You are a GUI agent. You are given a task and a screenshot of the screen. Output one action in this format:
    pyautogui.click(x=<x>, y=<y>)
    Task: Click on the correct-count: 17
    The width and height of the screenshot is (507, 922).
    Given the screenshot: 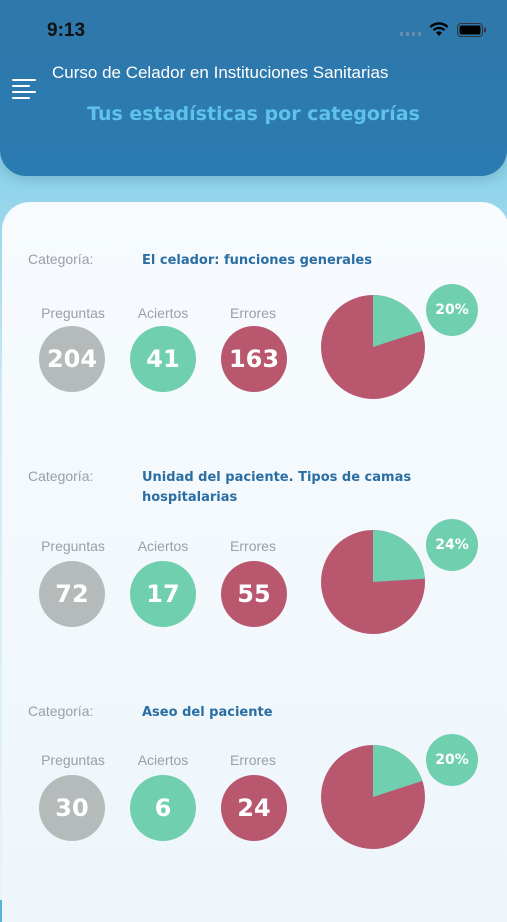 What is the action you would take?
    pyautogui.click(x=163, y=594)
    